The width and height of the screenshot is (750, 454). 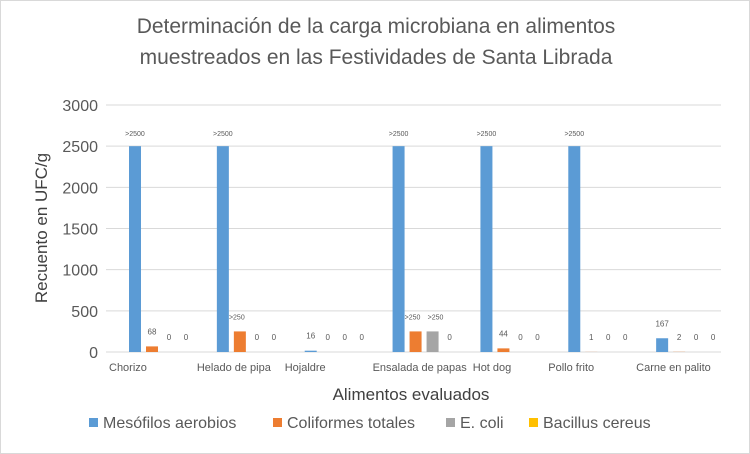 What do you see at coordinates (169, 423) in the screenshot?
I see `legend-label: Mesófilos aerobios` at bounding box center [169, 423].